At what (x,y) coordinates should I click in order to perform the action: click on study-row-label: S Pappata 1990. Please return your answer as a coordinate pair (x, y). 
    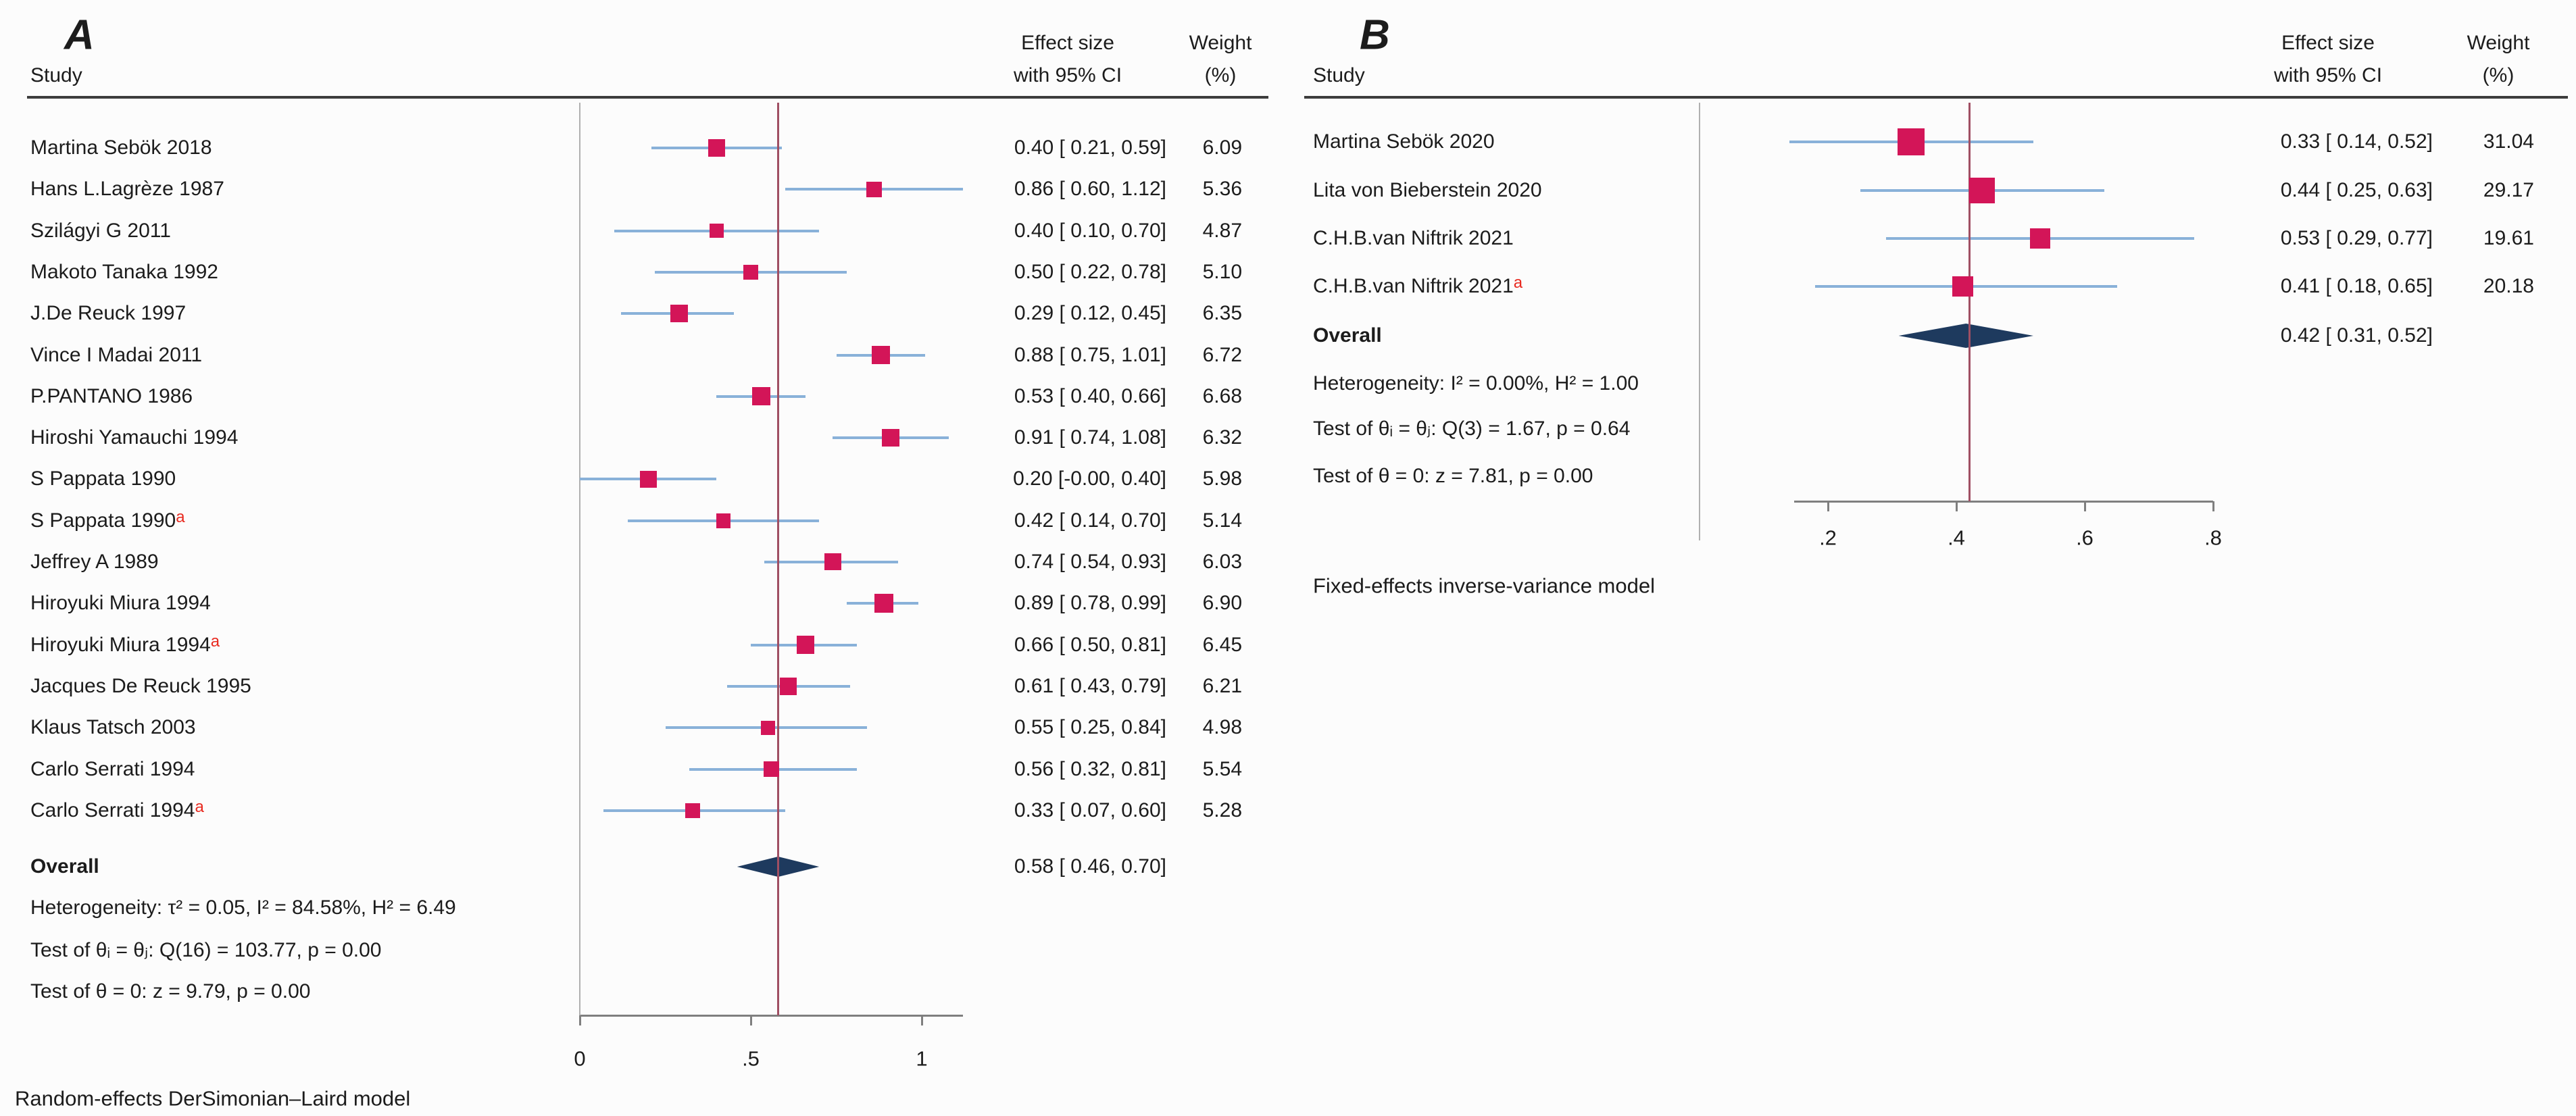
    Looking at the image, I should click on (103, 478).